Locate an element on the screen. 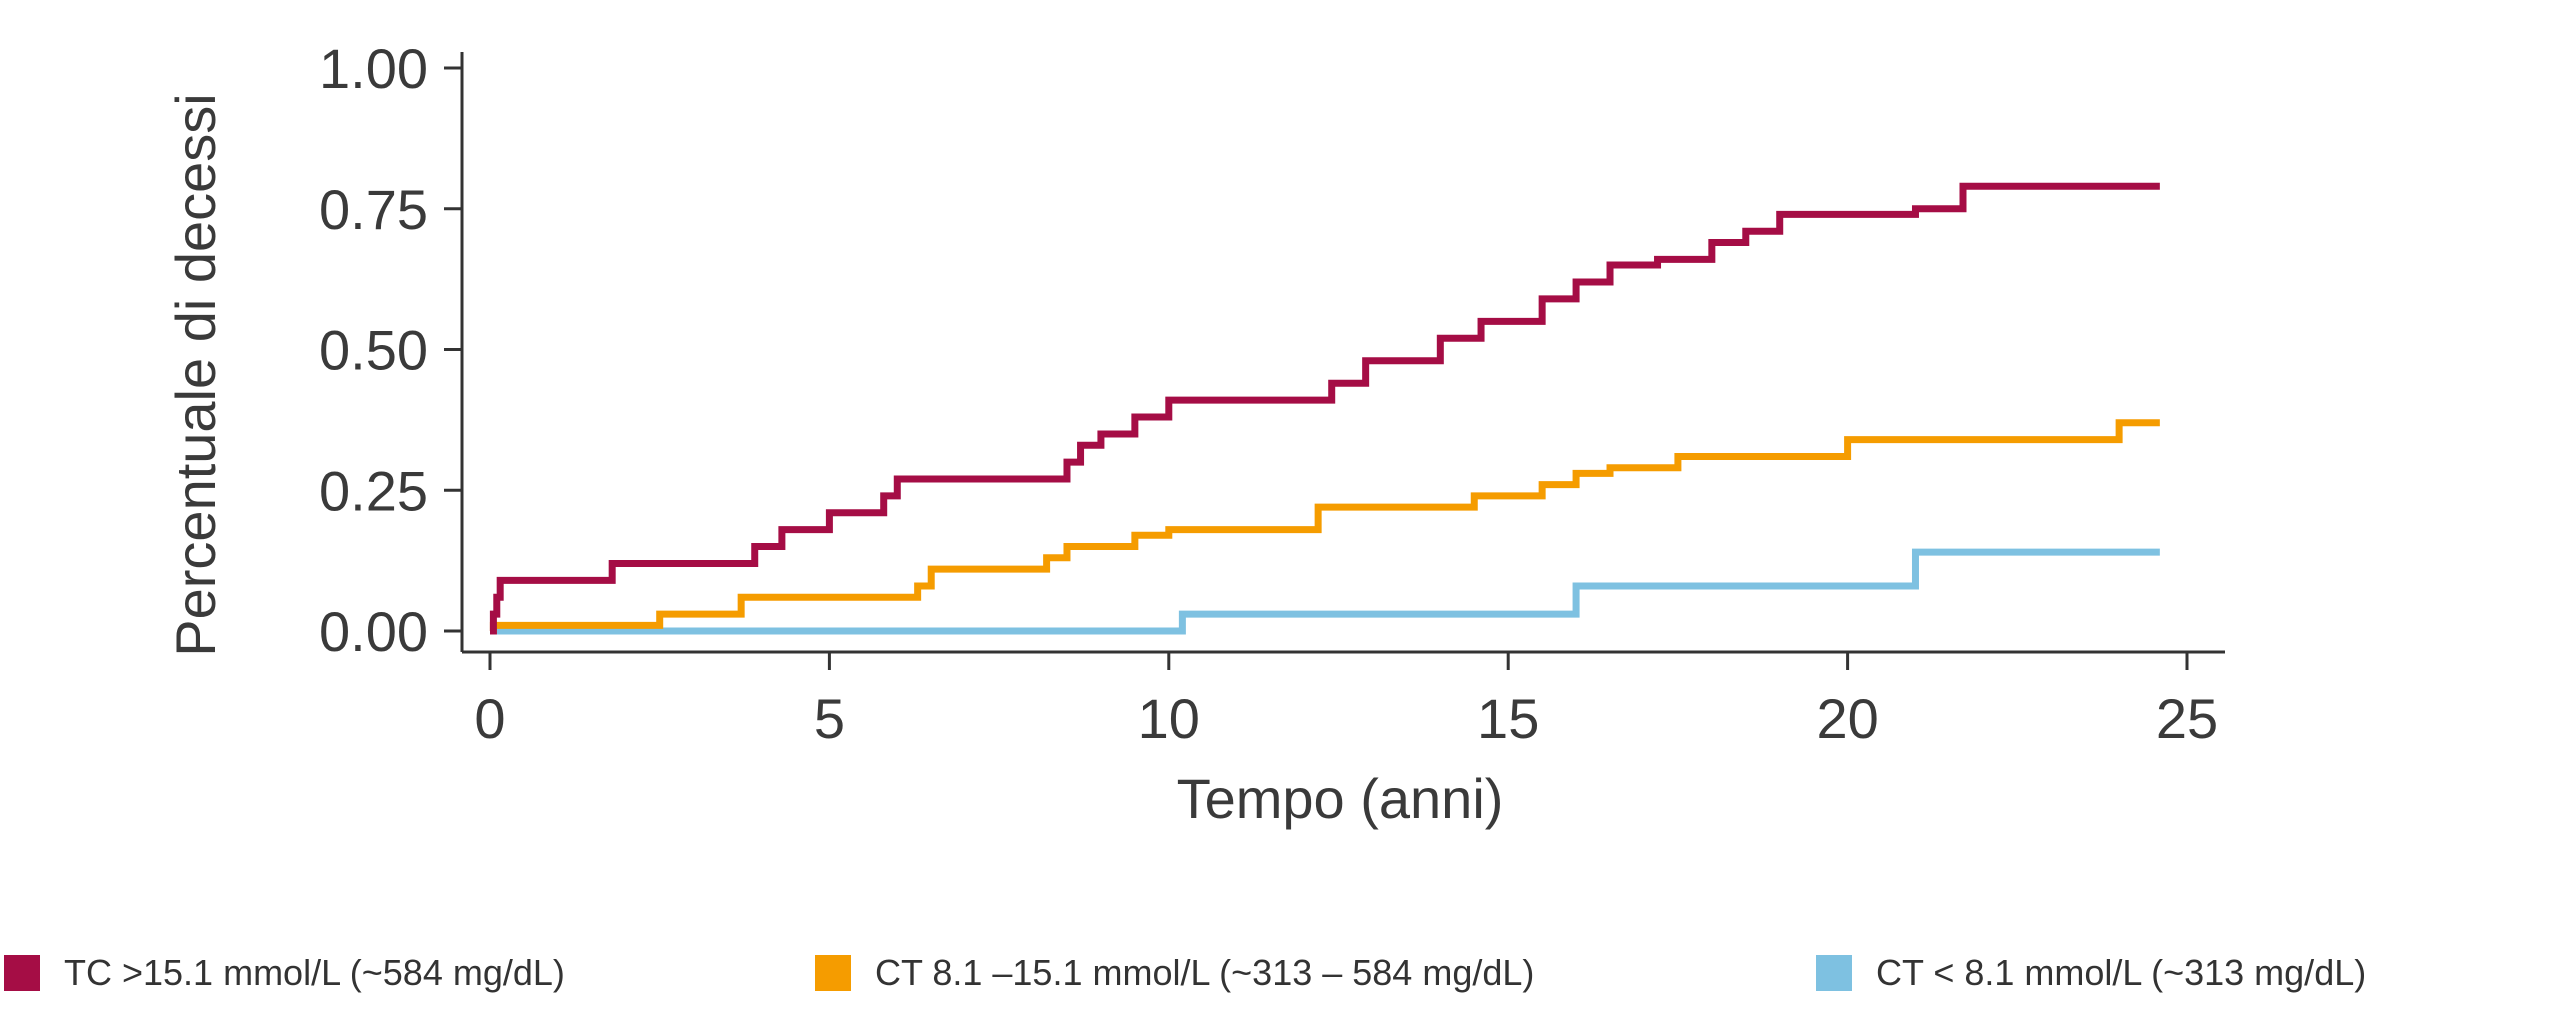  legend-item: CT 8.1 –15.1 mmol/L (~313 – 584 mg/dL) is located at coordinates (1174, 973).